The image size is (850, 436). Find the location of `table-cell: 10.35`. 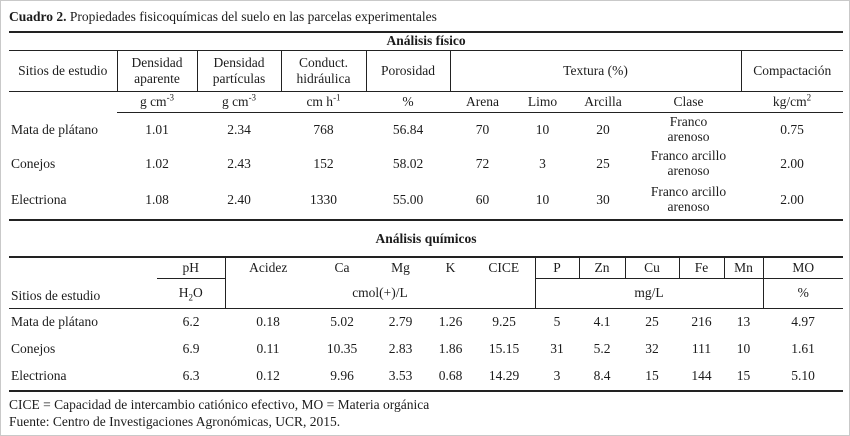

table-cell: 10.35 is located at coordinates (342, 349).